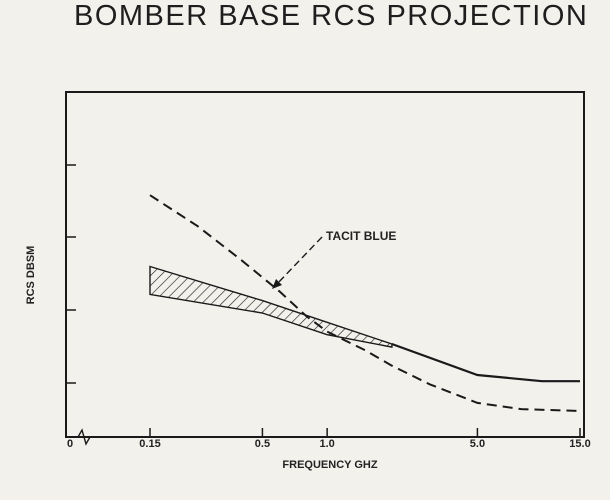 The width and height of the screenshot is (610, 500). What do you see at coordinates (31, 275) in the screenshot?
I see `y-axis-label: RCS DBSM` at bounding box center [31, 275].